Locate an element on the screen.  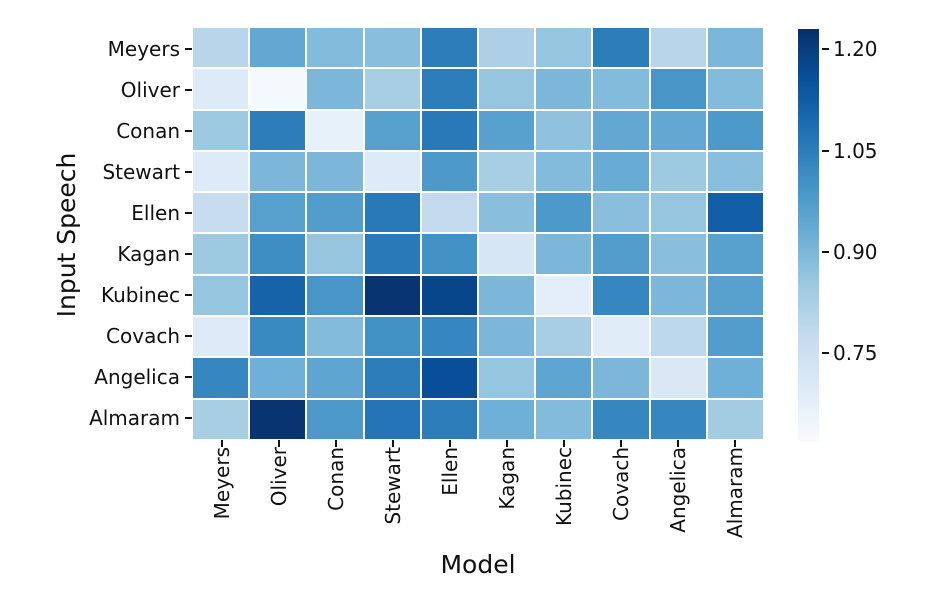
x-axis-title: Model is located at coordinates (478, 564).